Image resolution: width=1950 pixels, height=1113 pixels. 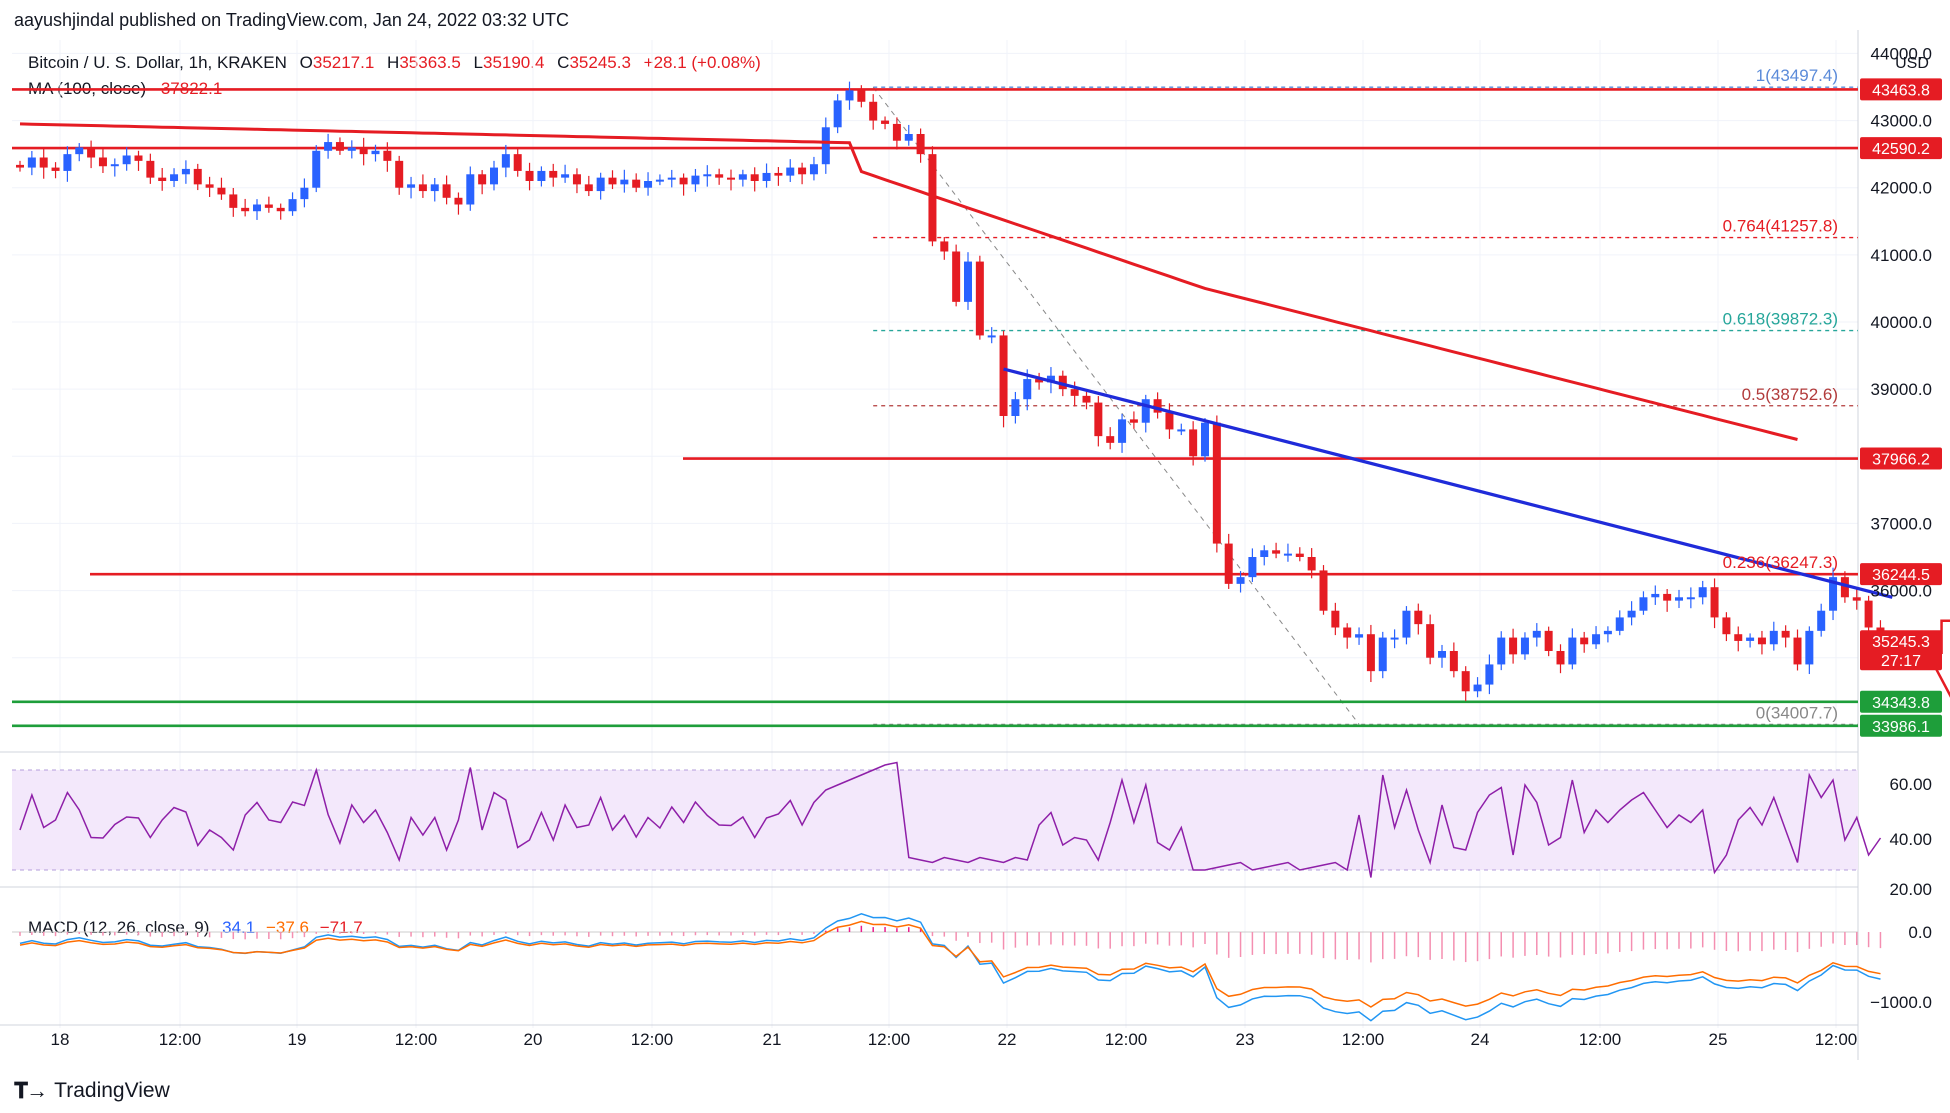 What do you see at coordinates (1901, 188) in the screenshot?
I see `price-tick-label: 42000.0` at bounding box center [1901, 188].